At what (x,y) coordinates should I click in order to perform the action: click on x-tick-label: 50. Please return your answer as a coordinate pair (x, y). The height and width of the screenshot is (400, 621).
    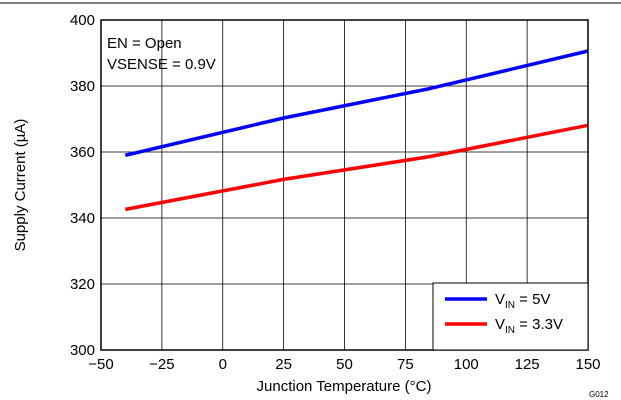
    Looking at the image, I should click on (344, 364).